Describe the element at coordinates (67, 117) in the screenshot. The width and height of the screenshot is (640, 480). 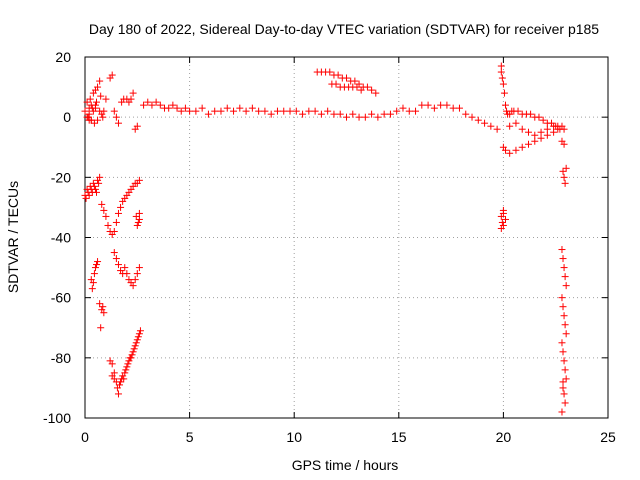
I see `y-tick-label: 0` at that location.